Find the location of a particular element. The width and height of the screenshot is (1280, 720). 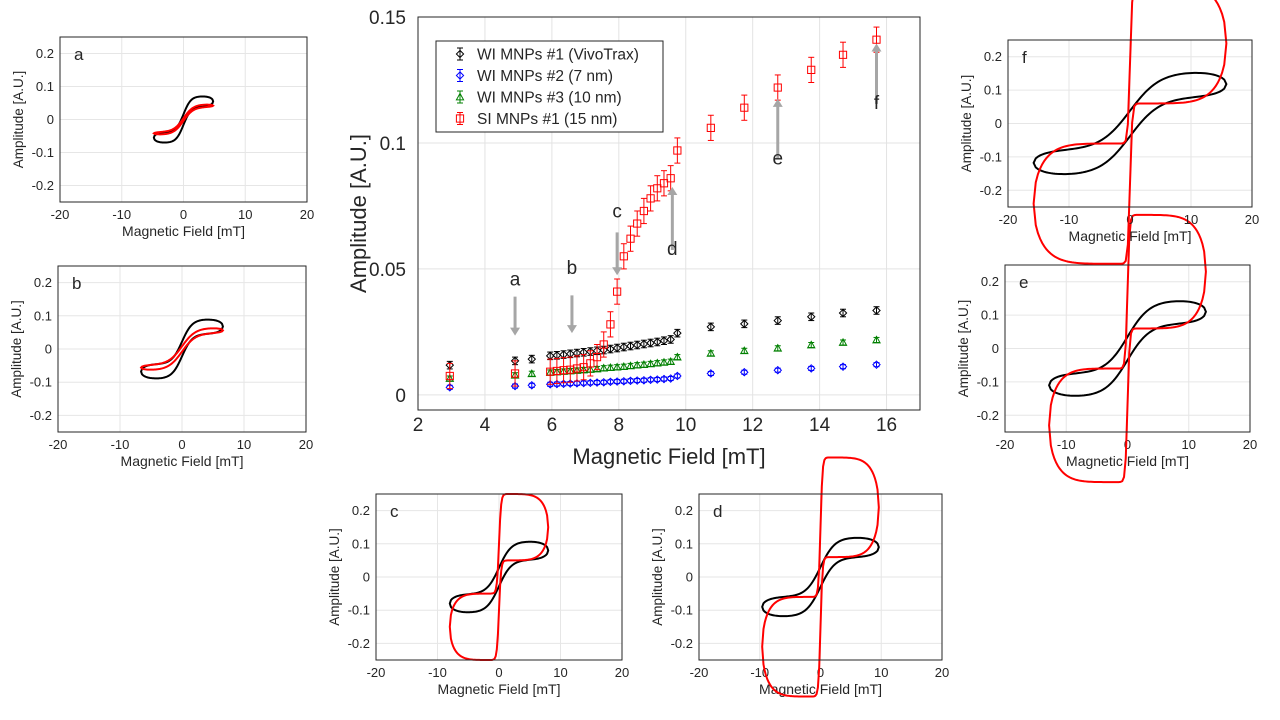

annotation-b: b is located at coordinates (572, 296).